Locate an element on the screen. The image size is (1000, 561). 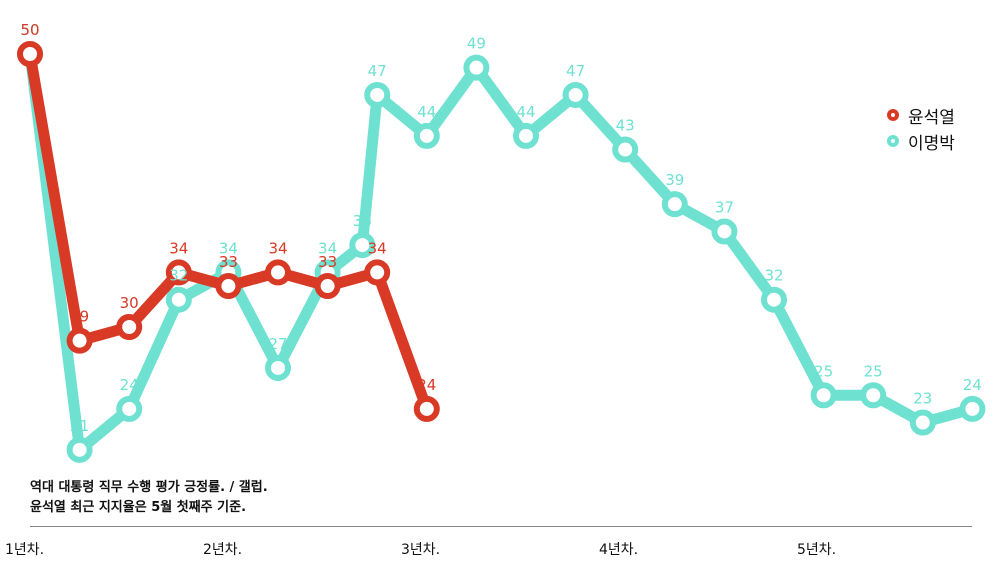
legend-item-lee: 이명박 is located at coordinates (921, 141).